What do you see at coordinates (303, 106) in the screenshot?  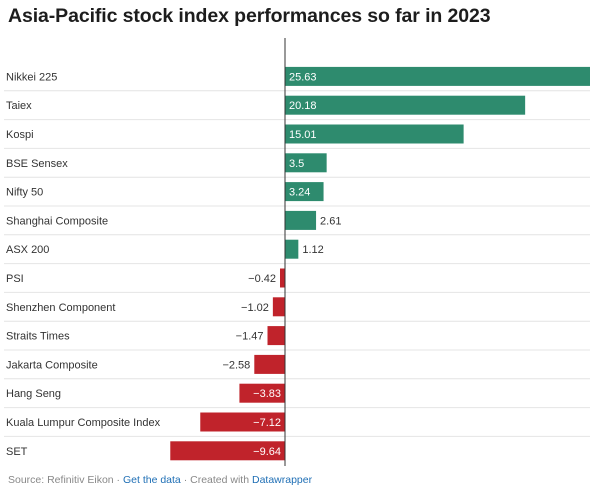 I see `value-label: 20.18` at bounding box center [303, 106].